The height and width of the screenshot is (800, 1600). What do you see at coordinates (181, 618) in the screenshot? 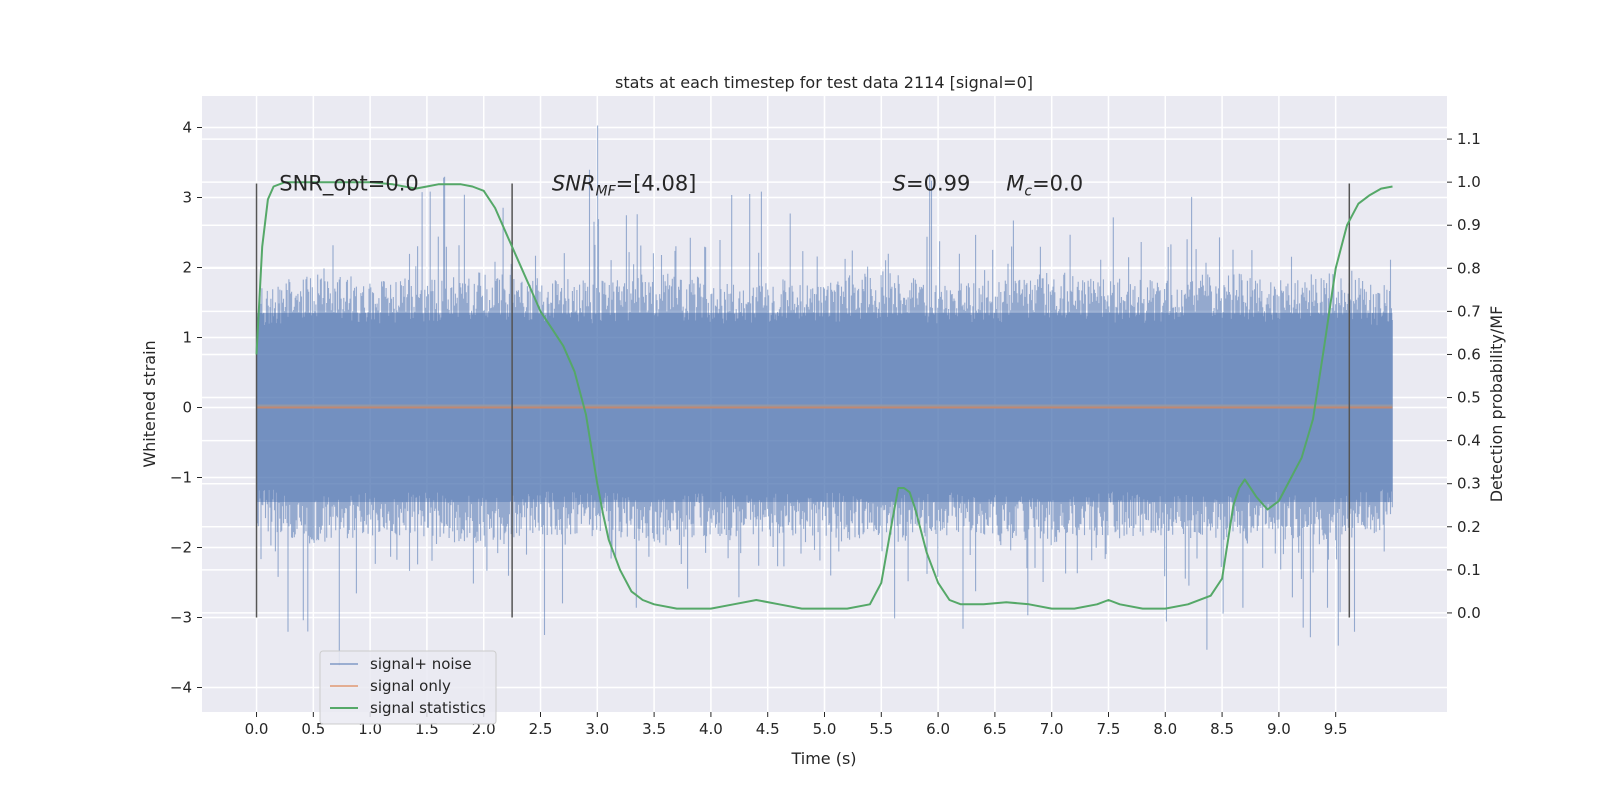
I see `y-tick-label: −3` at bounding box center [181, 618].